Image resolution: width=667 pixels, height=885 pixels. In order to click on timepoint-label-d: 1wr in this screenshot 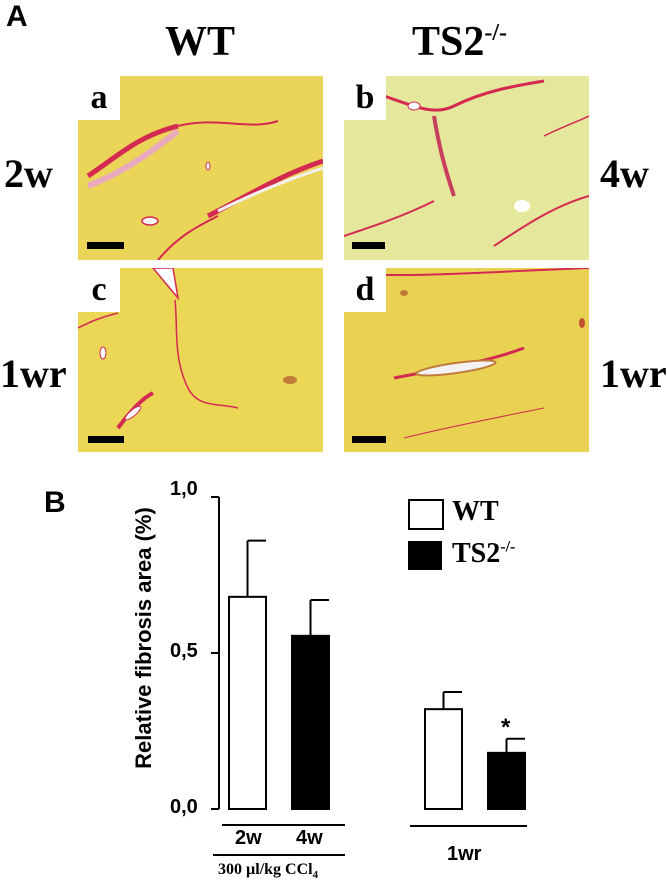, I will do `click(633, 373)`.